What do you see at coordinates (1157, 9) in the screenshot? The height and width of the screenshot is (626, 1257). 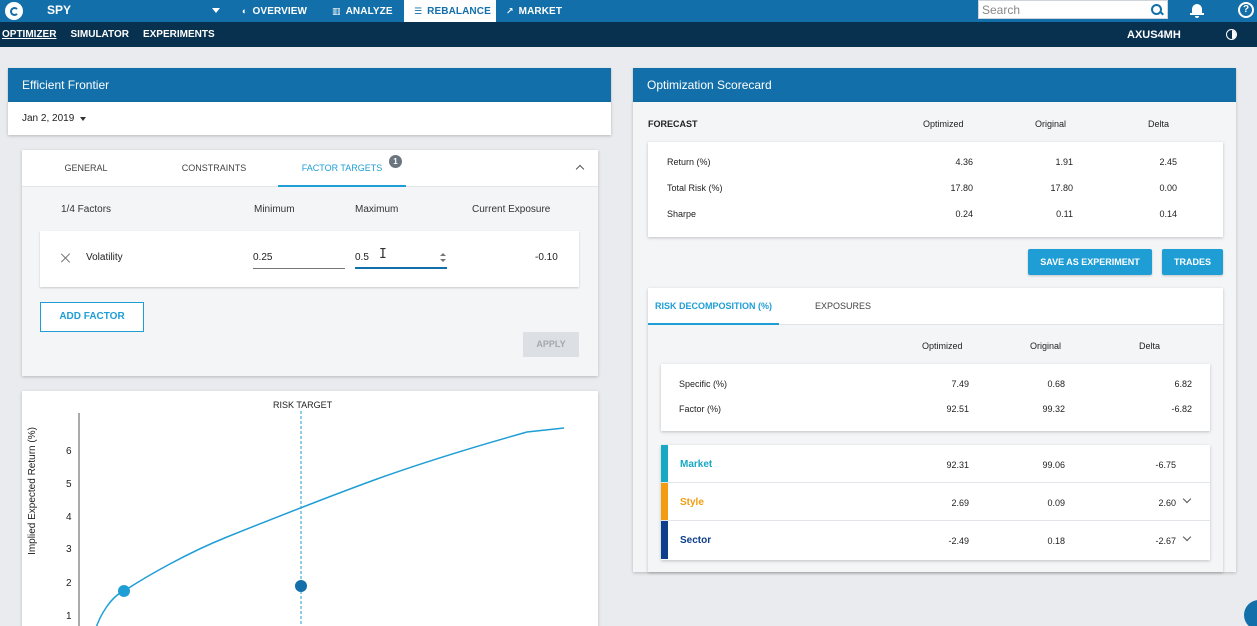 I see `search-icon` at bounding box center [1157, 9].